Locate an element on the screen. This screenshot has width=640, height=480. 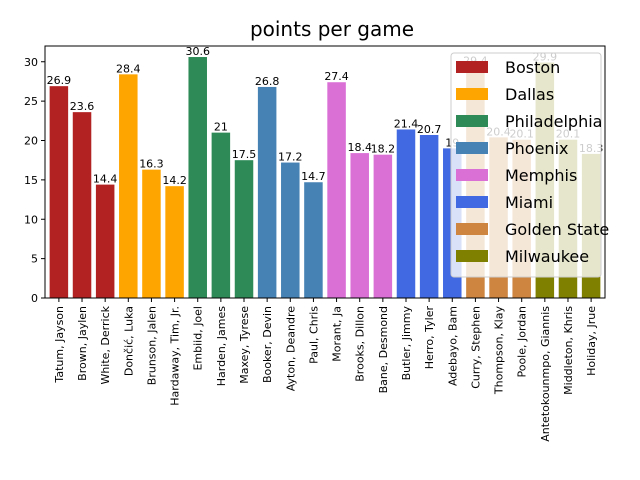
bar-value-label: 23.6 is located at coordinates (82, 106).